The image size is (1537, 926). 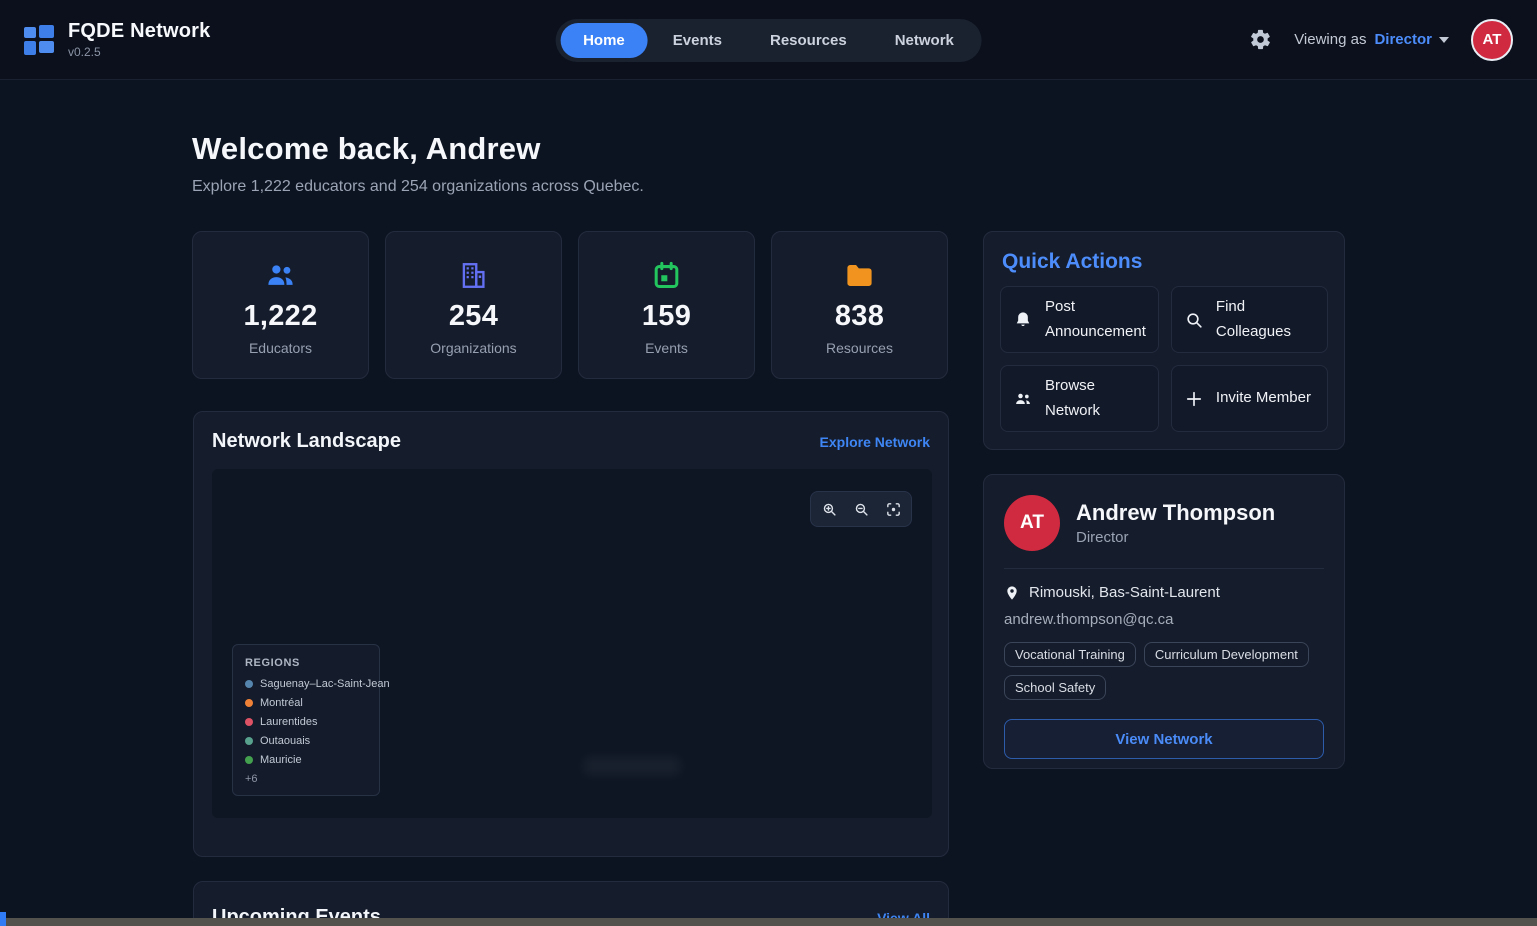 I want to click on quick-actions-card: Quick Actions Post Announcement Find, so click(x=1164, y=340).